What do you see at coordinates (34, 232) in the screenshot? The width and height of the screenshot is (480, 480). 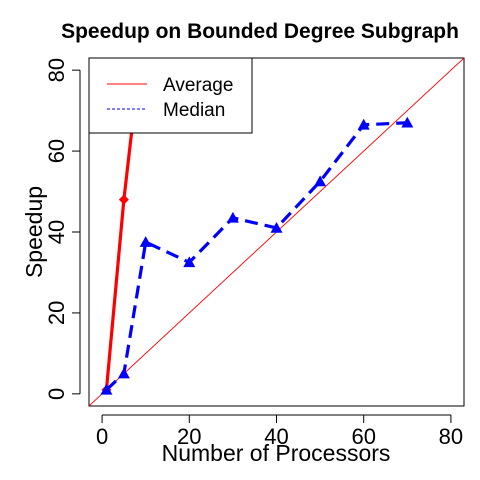 I see `y-axis-label: Speedup` at bounding box center [34, 232].